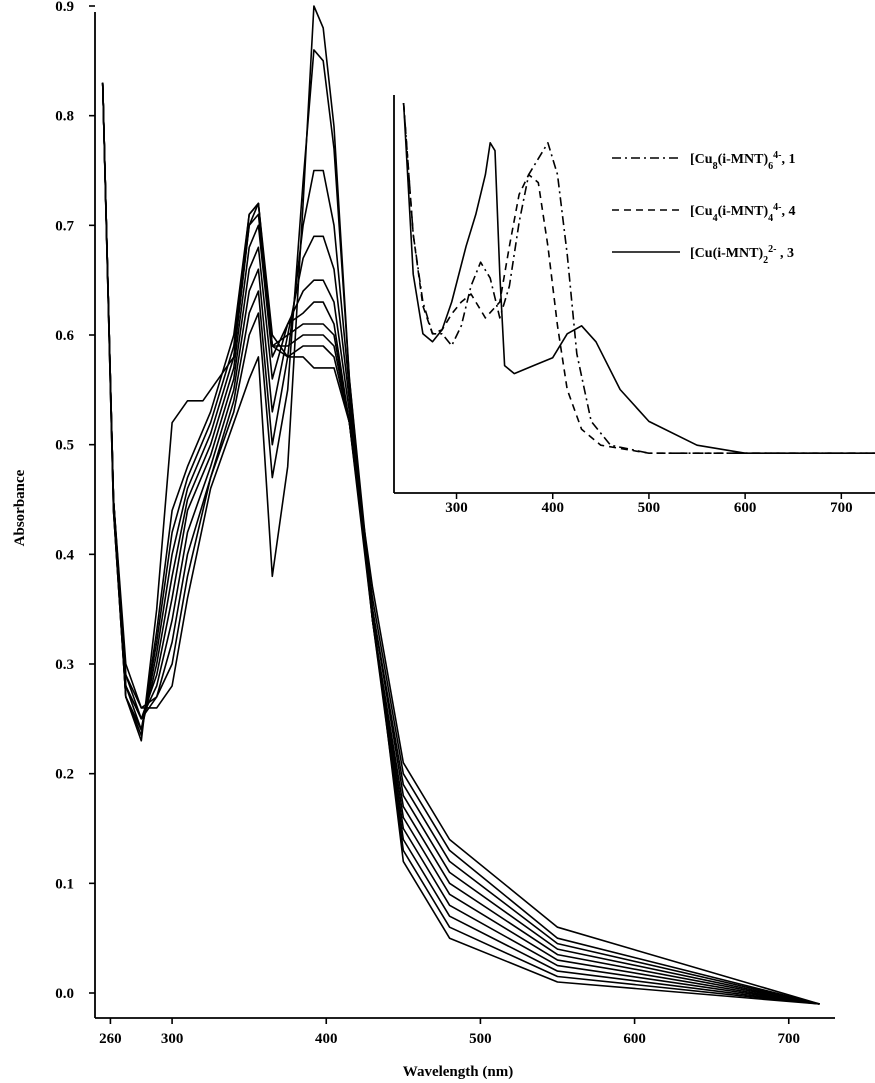 Image resolution: width=875 pixels, height=1083 pixels. What do you see at coordinates (634, 1039) in the screenshot?
I see `x-tick-label: 600` at bounding box center [634, 1039].